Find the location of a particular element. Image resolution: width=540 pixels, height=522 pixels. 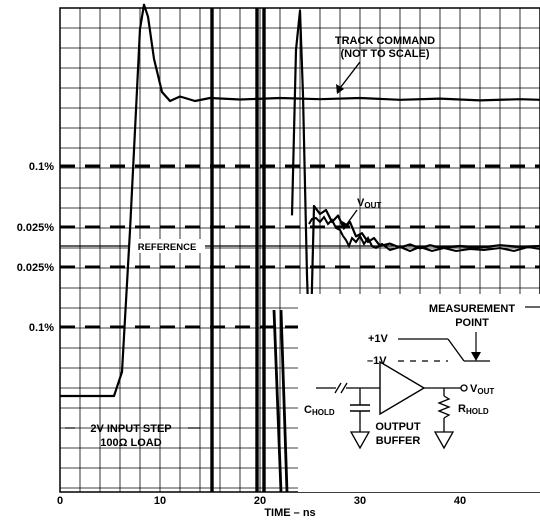

track-command-label: TRACK COMMAND is located at coordinates (385, 41).